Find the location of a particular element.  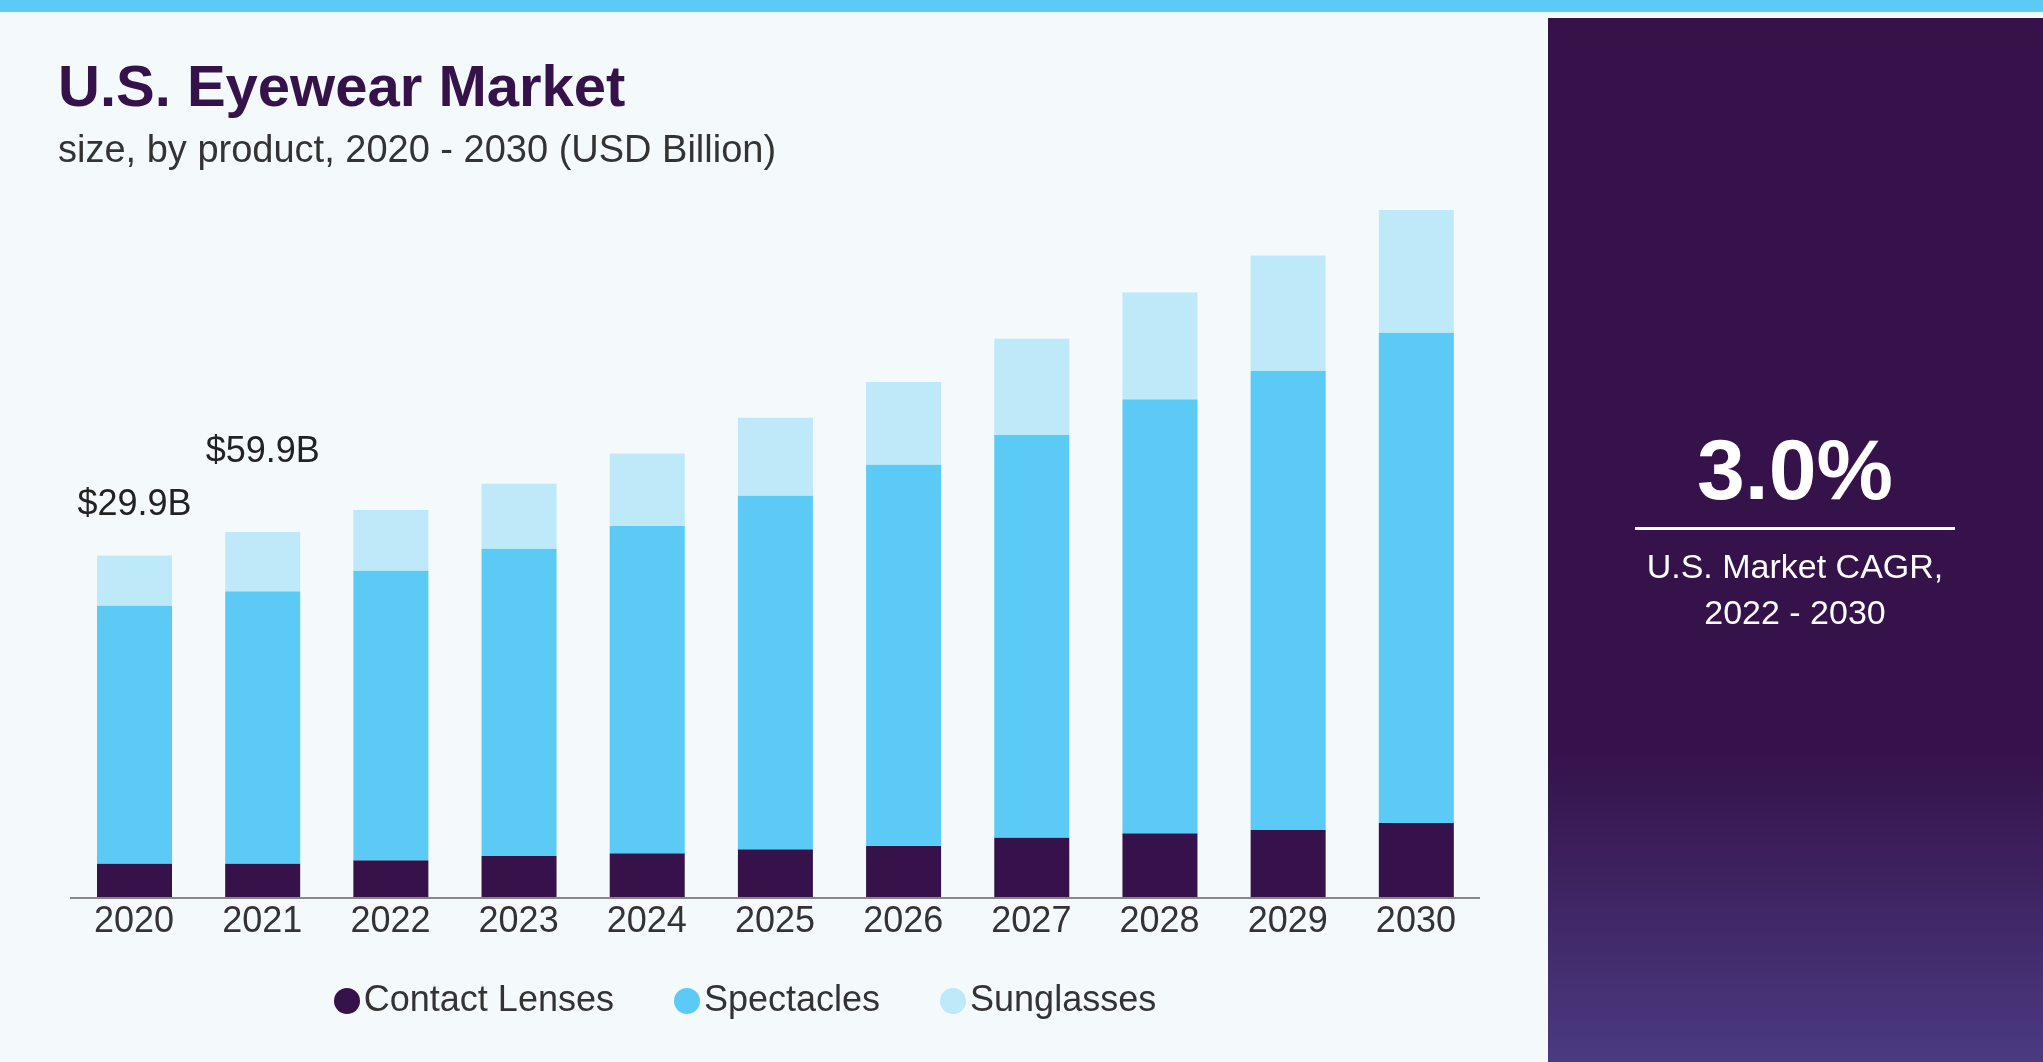

x-tick-label: 2027 is located at coordinates (1031, 919).